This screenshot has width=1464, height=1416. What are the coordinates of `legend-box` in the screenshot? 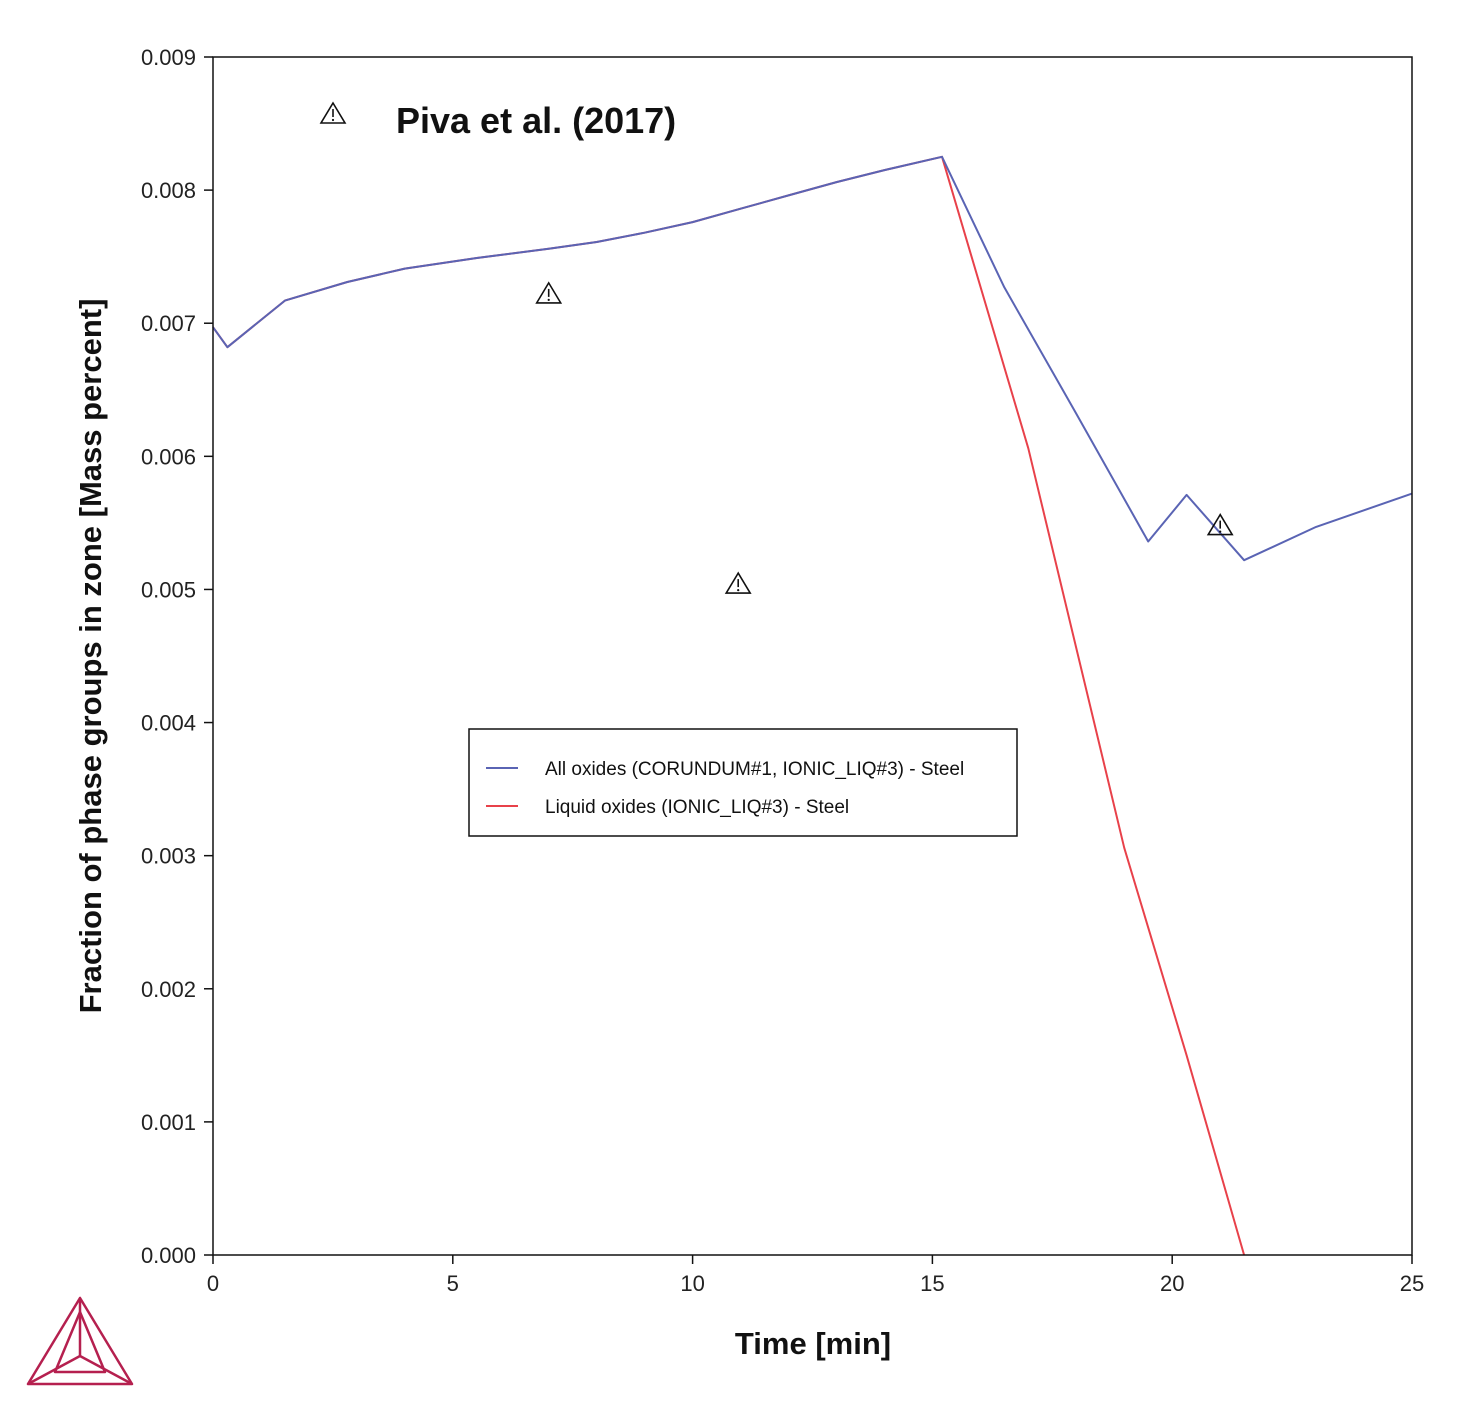 It's located at (743, 782).